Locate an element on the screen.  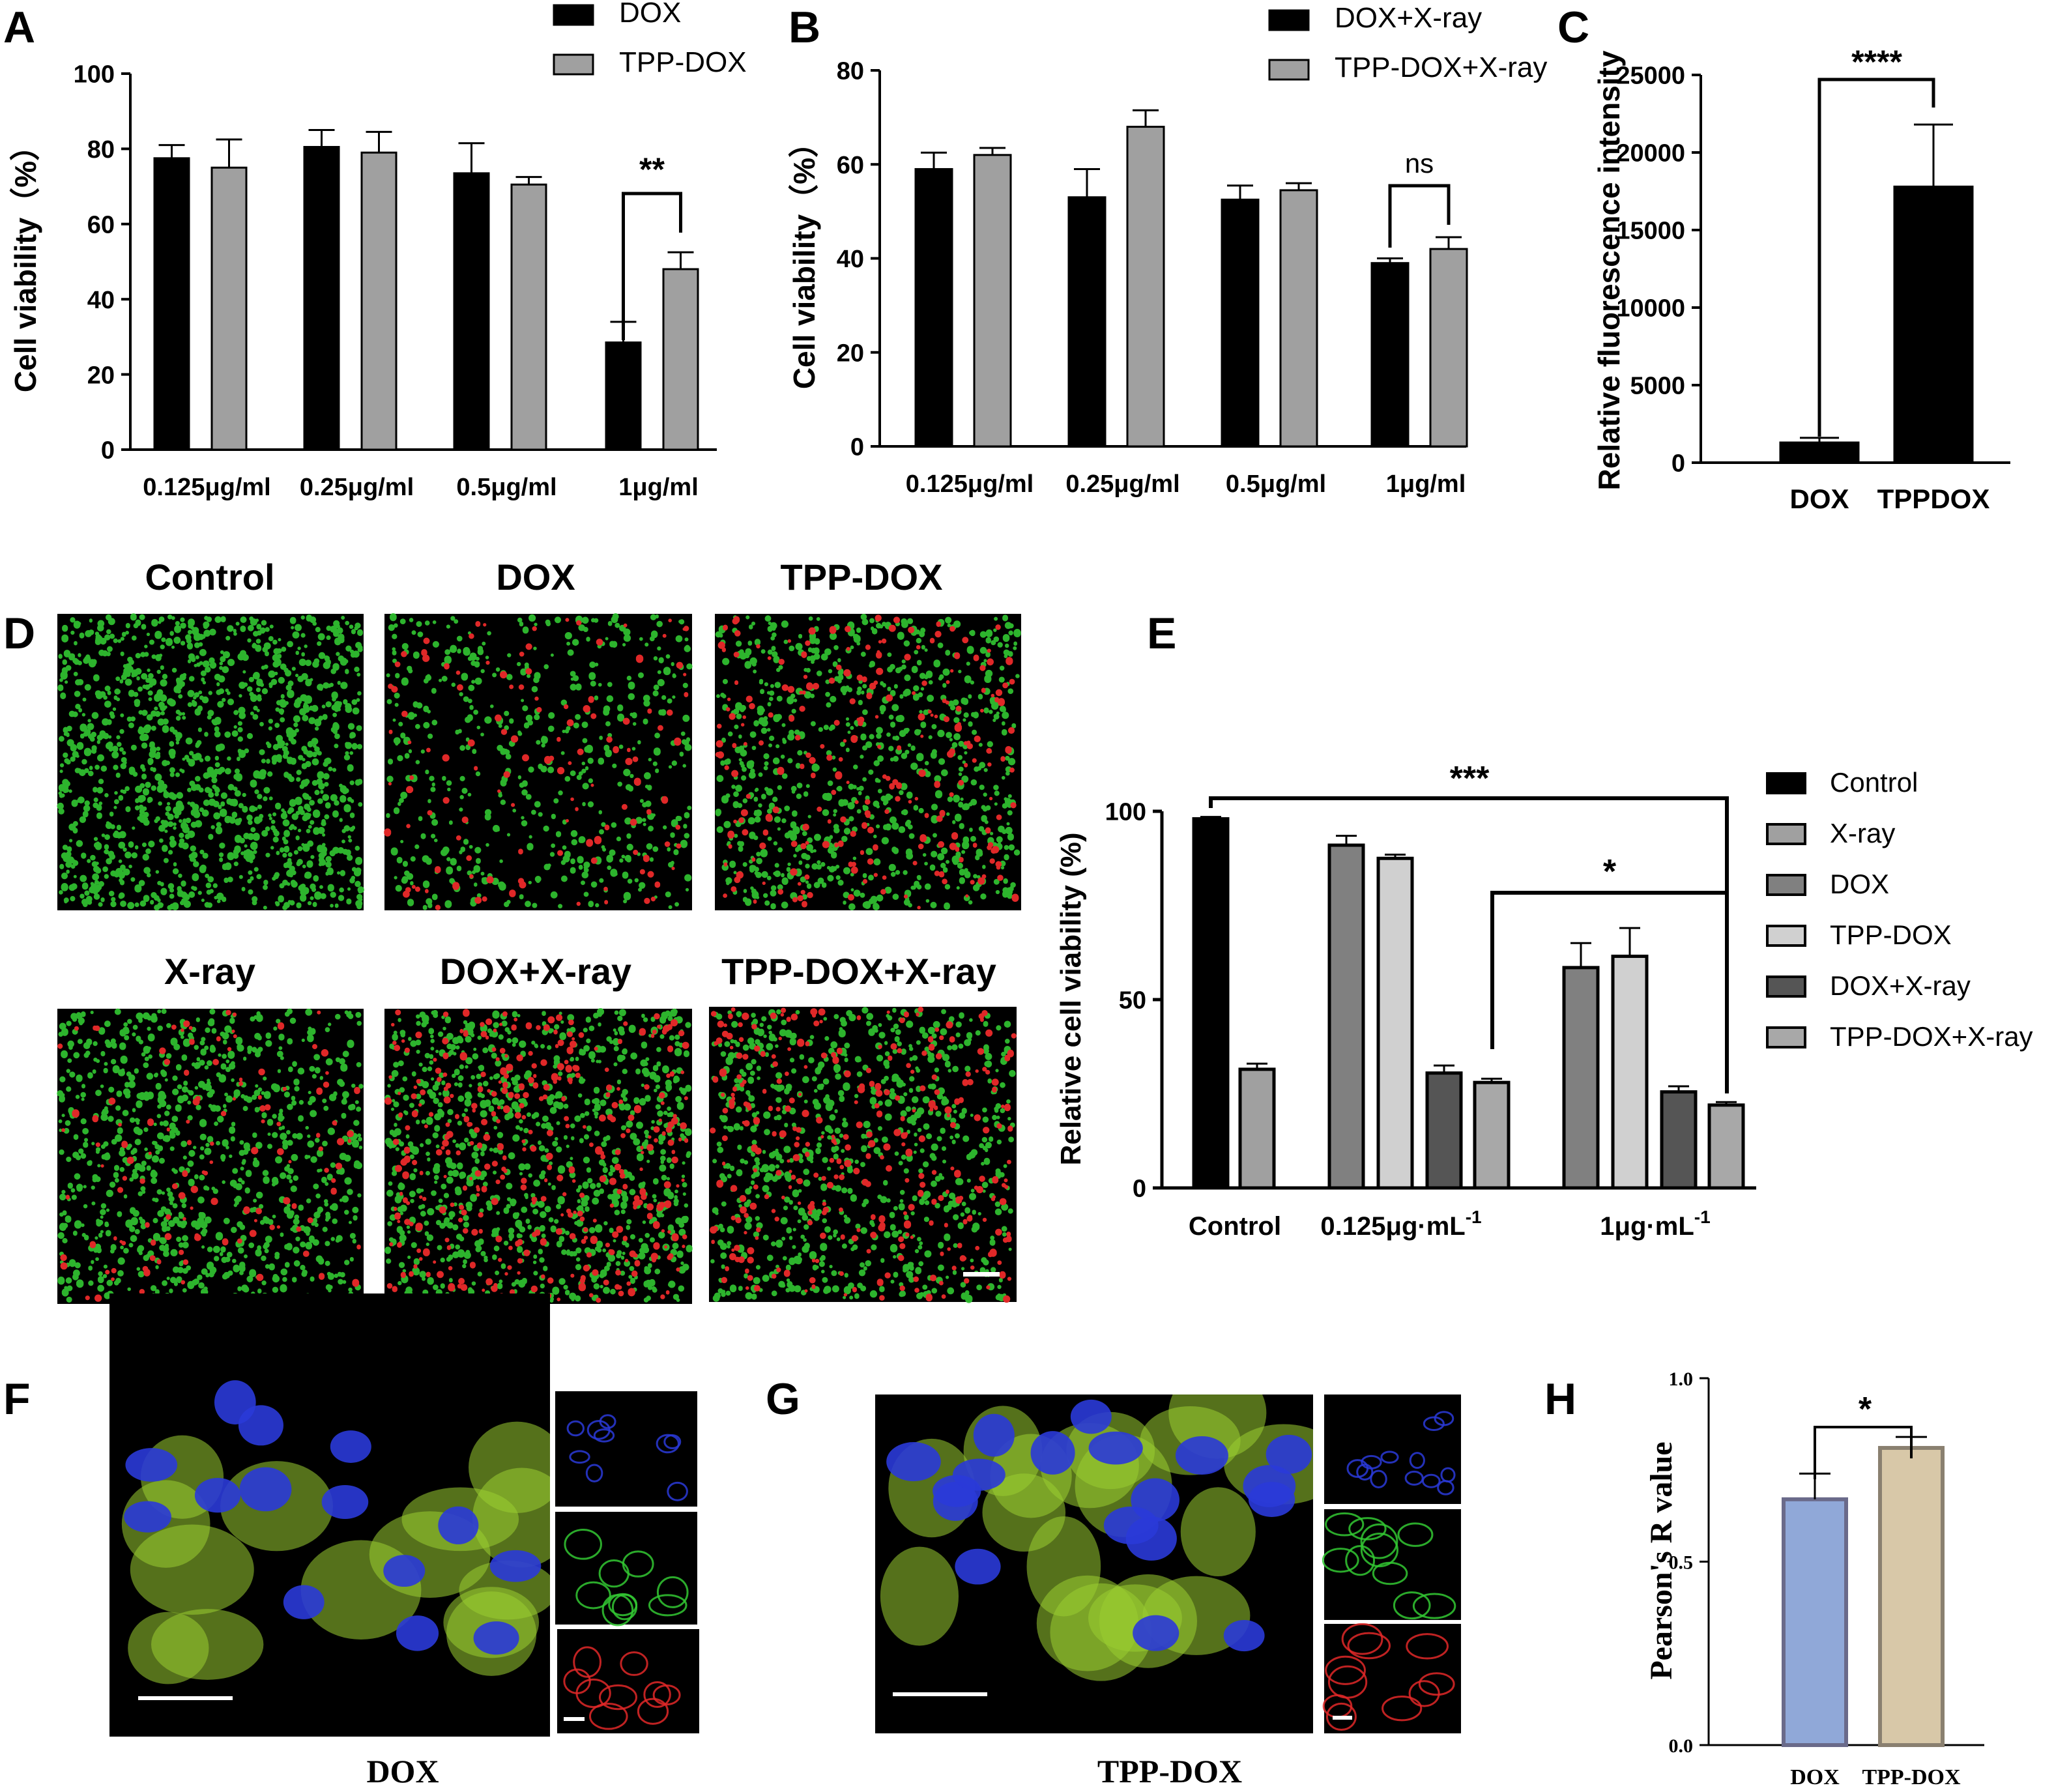
legend-label: X-ray is located at coordinates (1862, 833).